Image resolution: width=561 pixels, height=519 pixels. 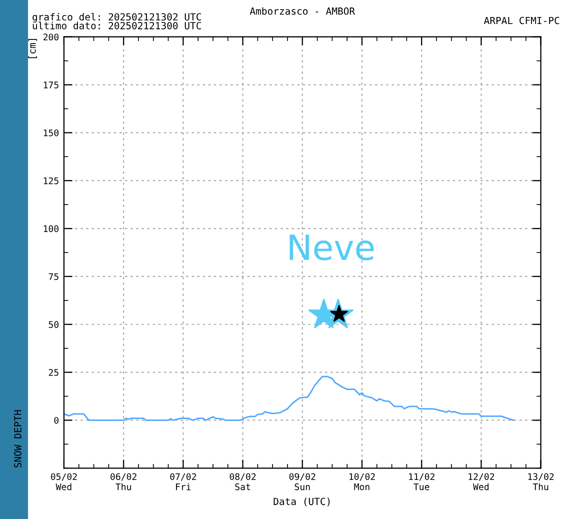 What do you see at coordinates (18, 439) in the screenshot?
I see `y-axis-title: SNOW DEPTH` at bounding box center [18, 439].